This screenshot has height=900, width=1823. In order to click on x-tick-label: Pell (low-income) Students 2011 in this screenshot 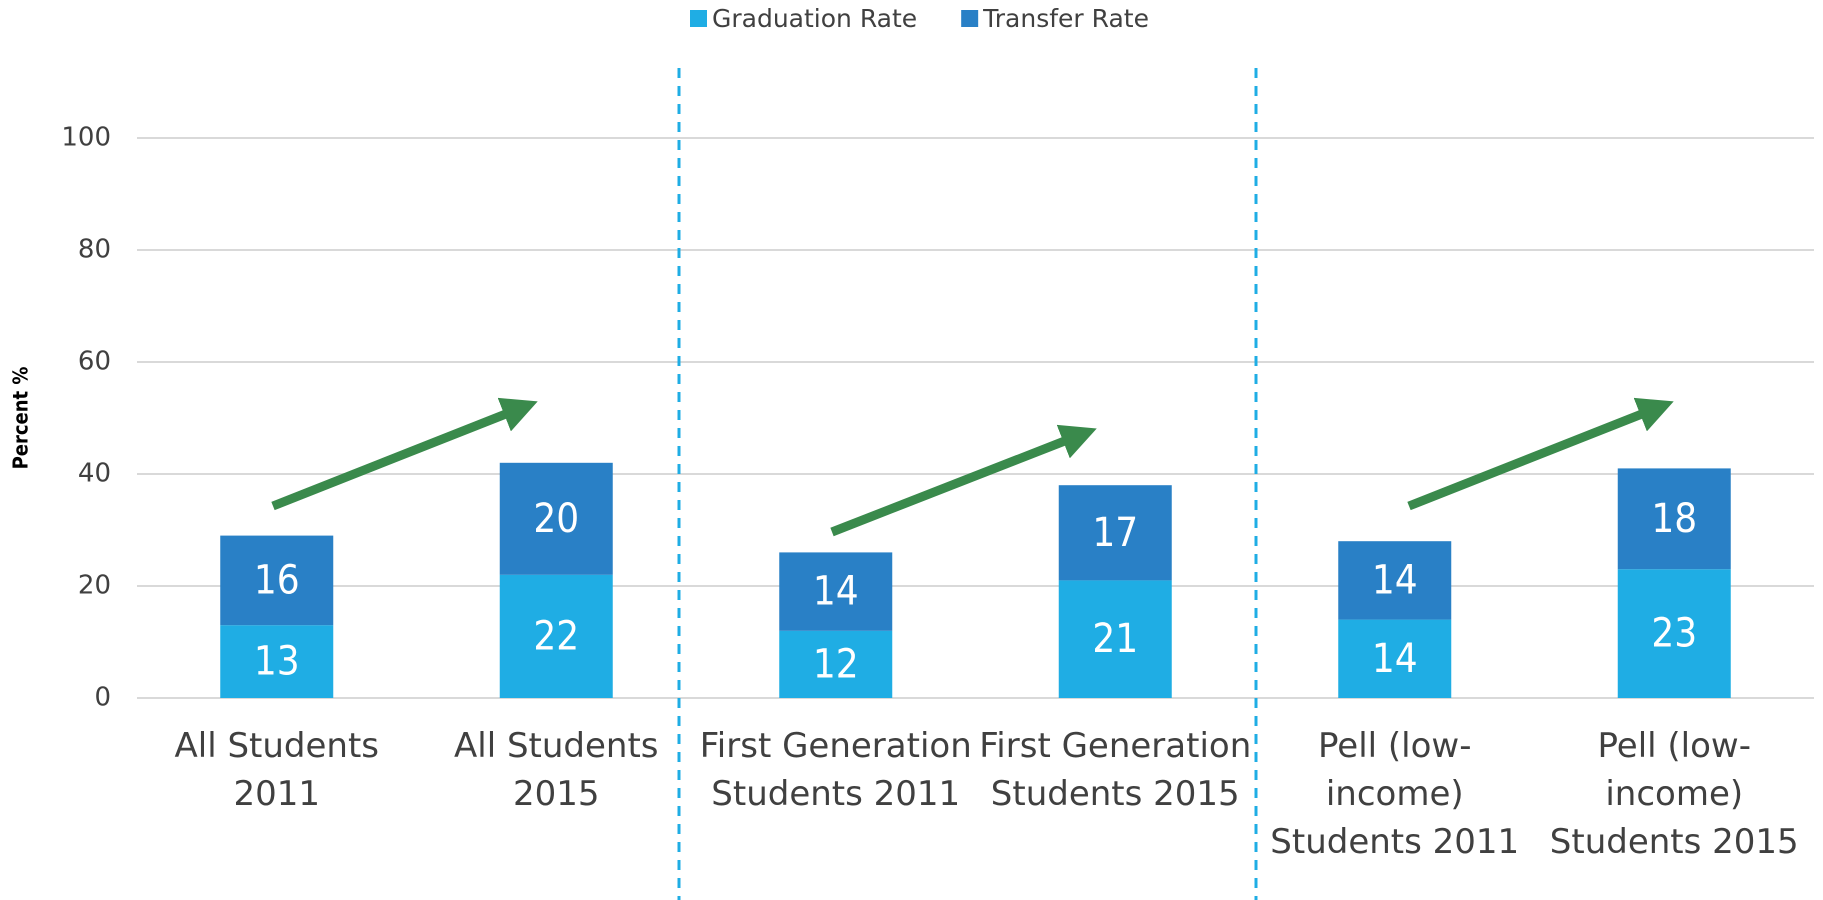, I will do `click(1395, 794)`.